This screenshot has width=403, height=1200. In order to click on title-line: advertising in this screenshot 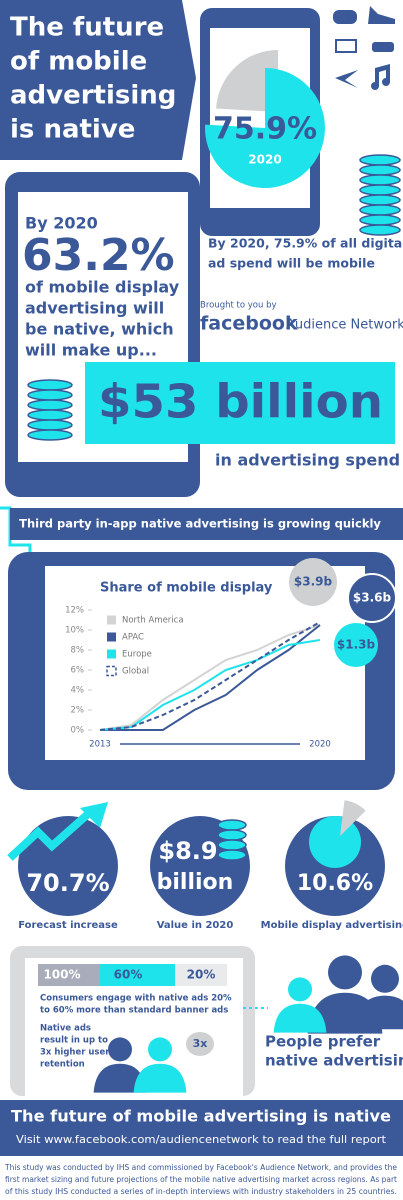, I will do `click(93, 96)`.